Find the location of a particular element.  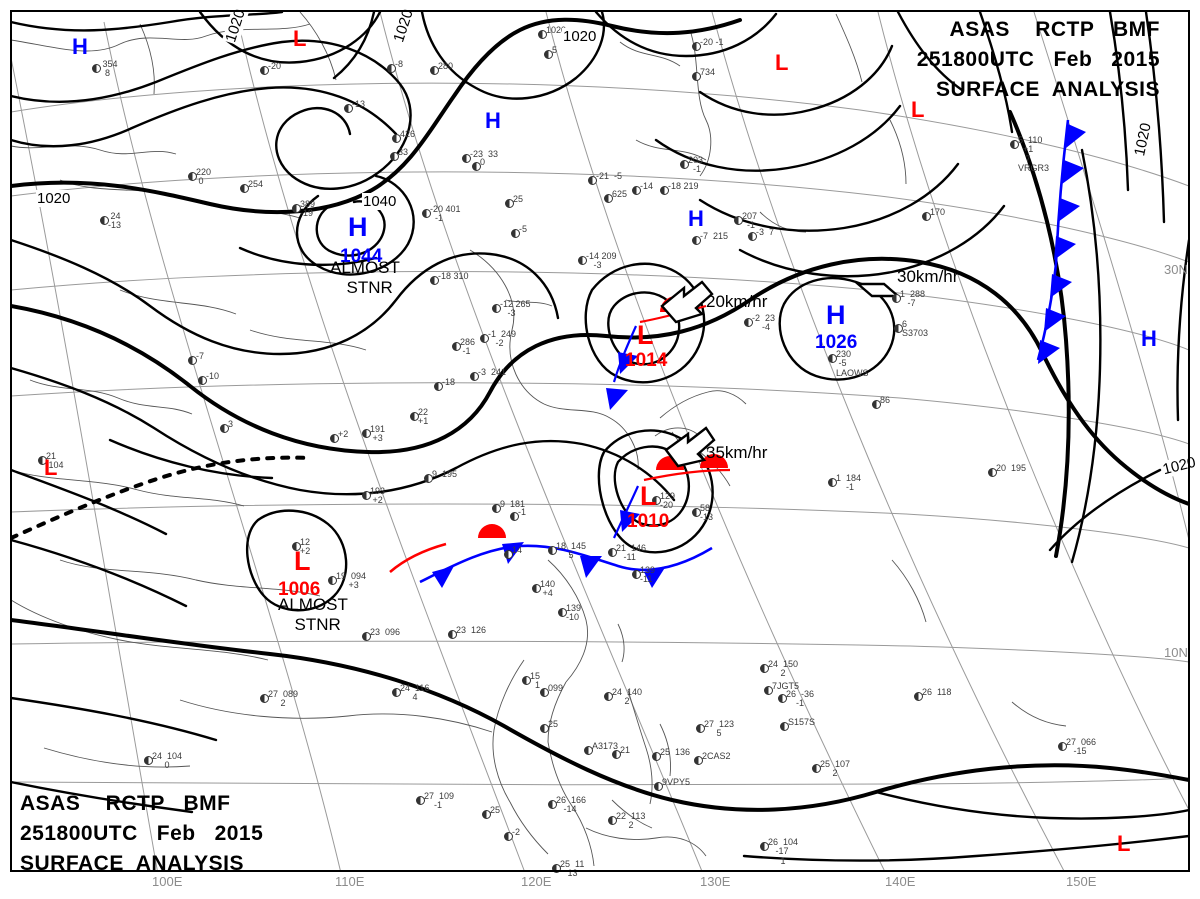

station-plot: 1 184 -1 is located at coordinates (849, 483).